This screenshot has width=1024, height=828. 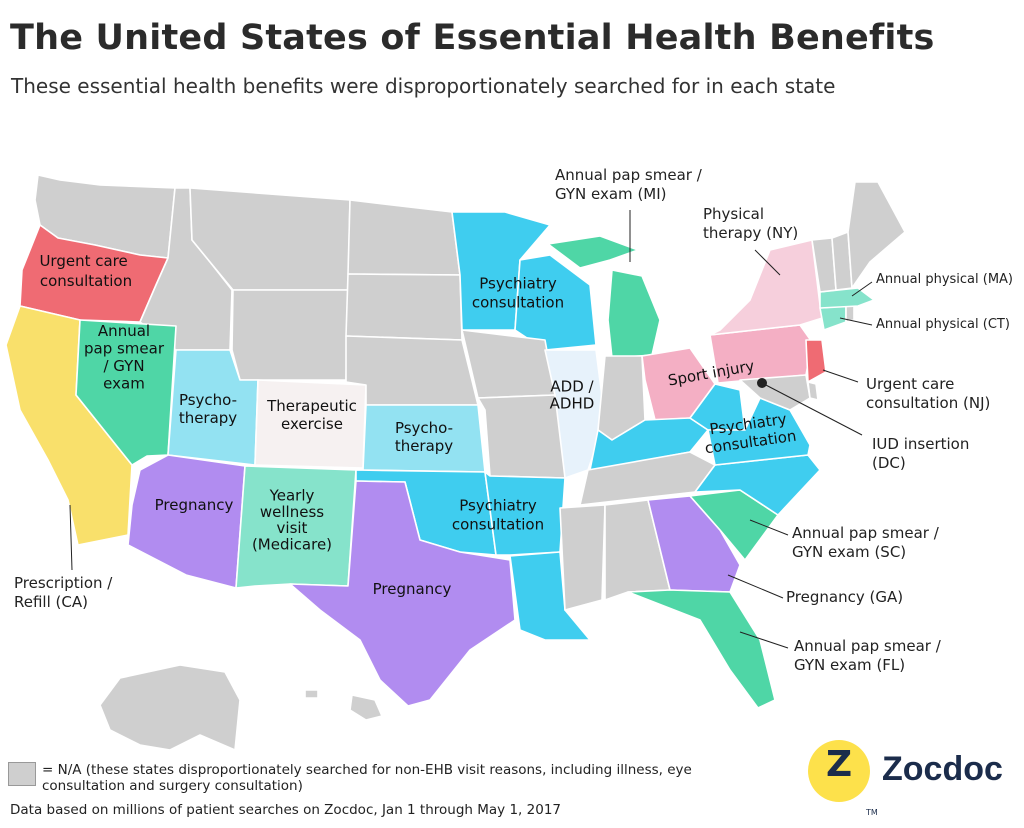 I want to click on label-ut: Psycho-therapy, so click(x=208, y=409).